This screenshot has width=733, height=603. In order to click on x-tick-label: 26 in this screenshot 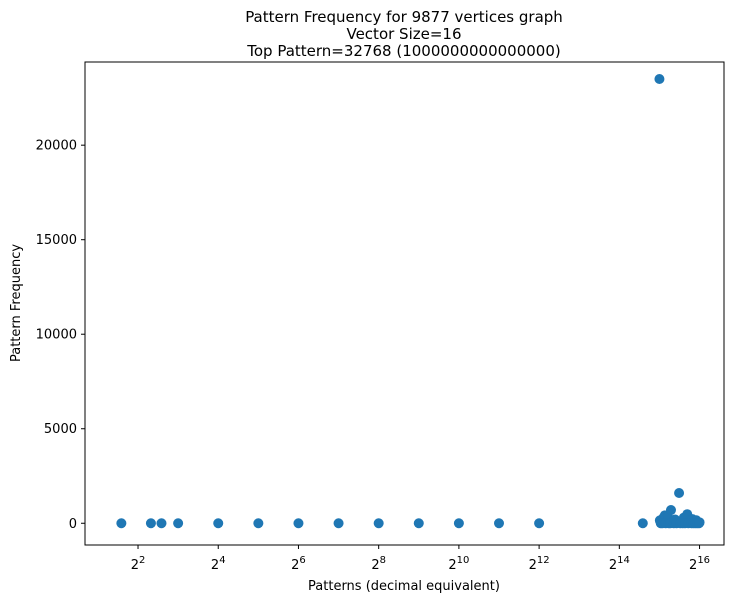, I will do `click(298, 564)`.